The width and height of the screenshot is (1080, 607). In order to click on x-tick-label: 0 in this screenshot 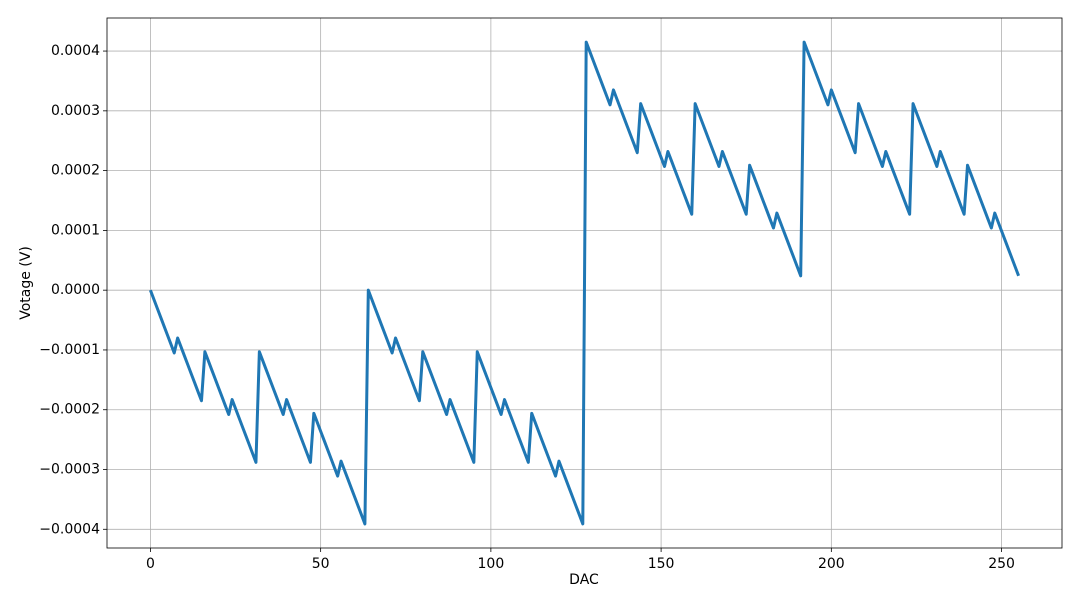, I will do `click(150, 564)`.